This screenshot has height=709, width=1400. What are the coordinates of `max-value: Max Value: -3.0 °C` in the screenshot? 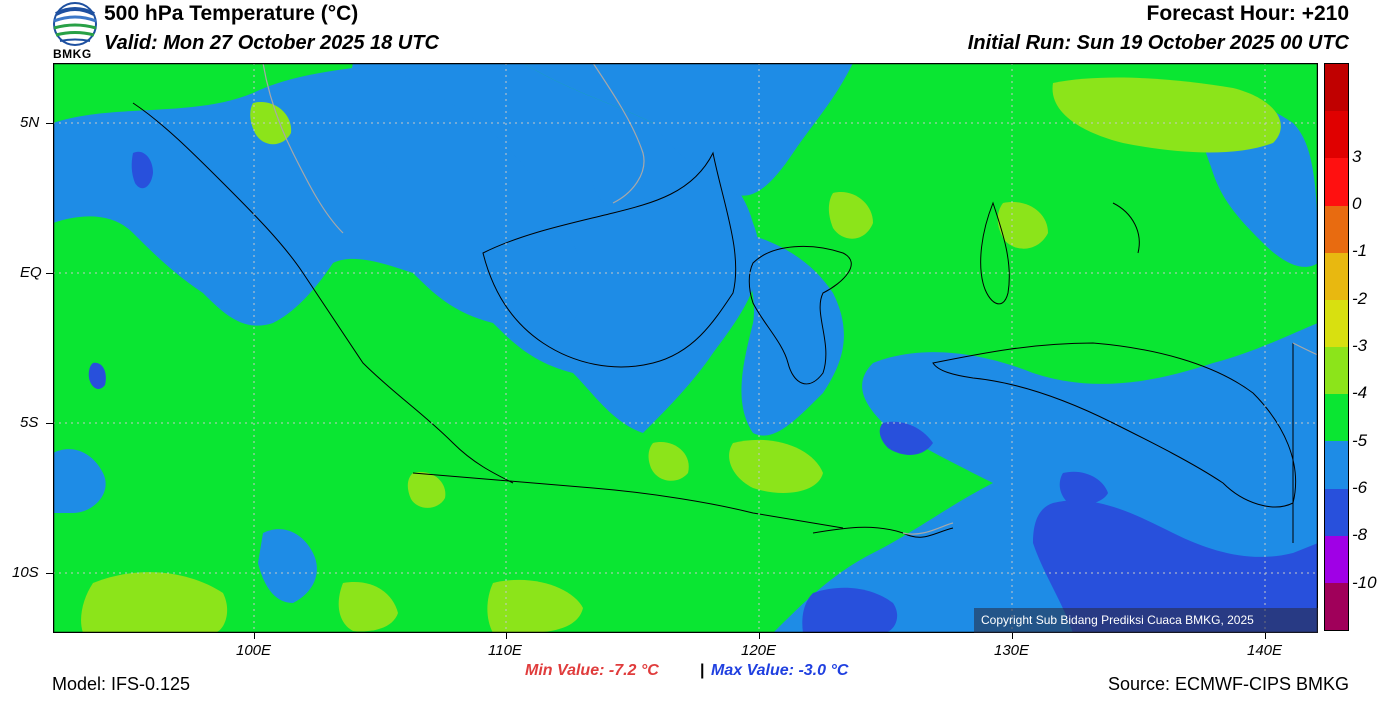 It's located at (780, 670).